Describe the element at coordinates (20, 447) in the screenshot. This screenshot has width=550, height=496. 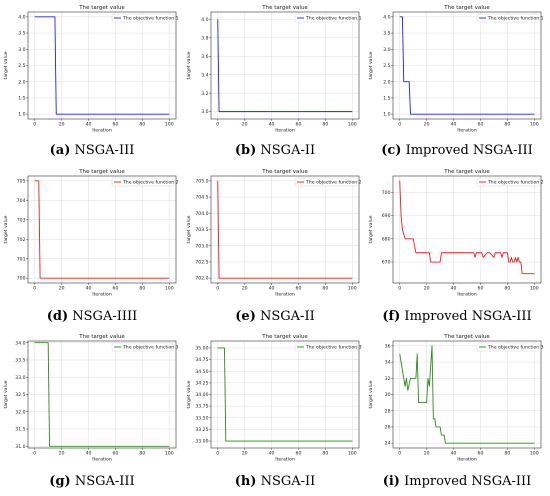
I see `y-tick-label: 31.0` at that location.